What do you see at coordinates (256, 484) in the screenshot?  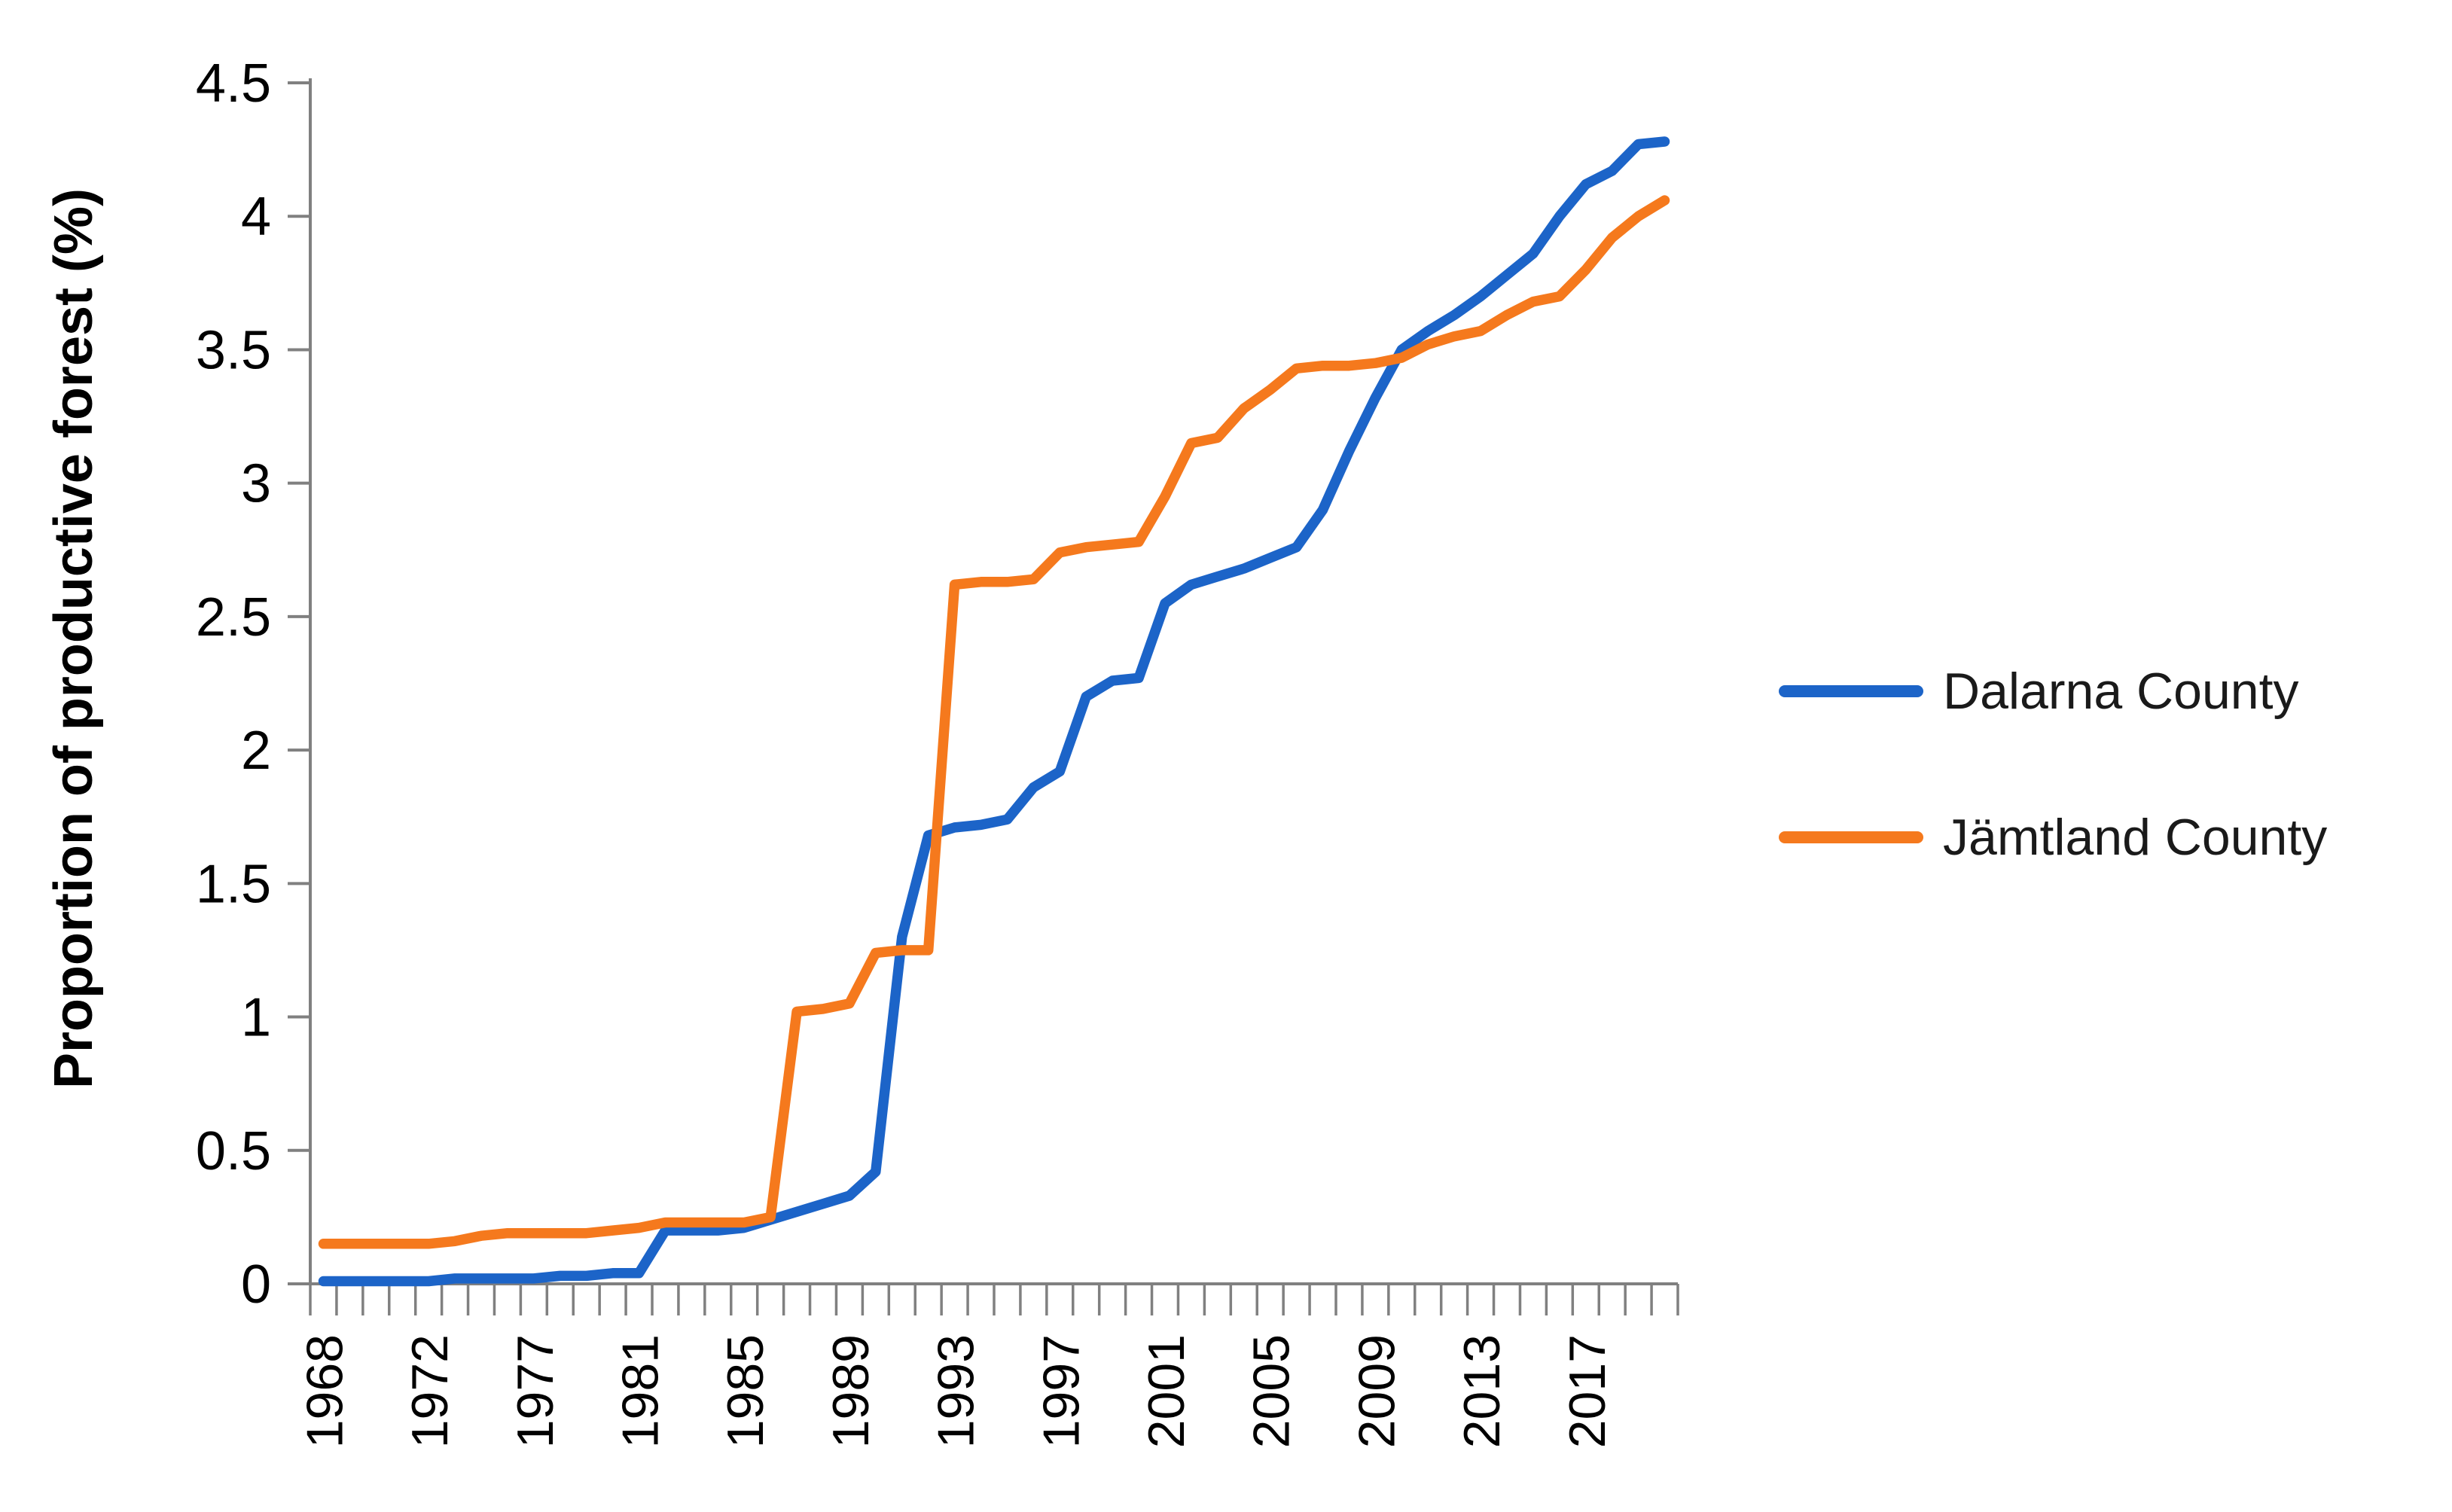 I see `y-tick-label: 3` at bounding box center [256, 484].